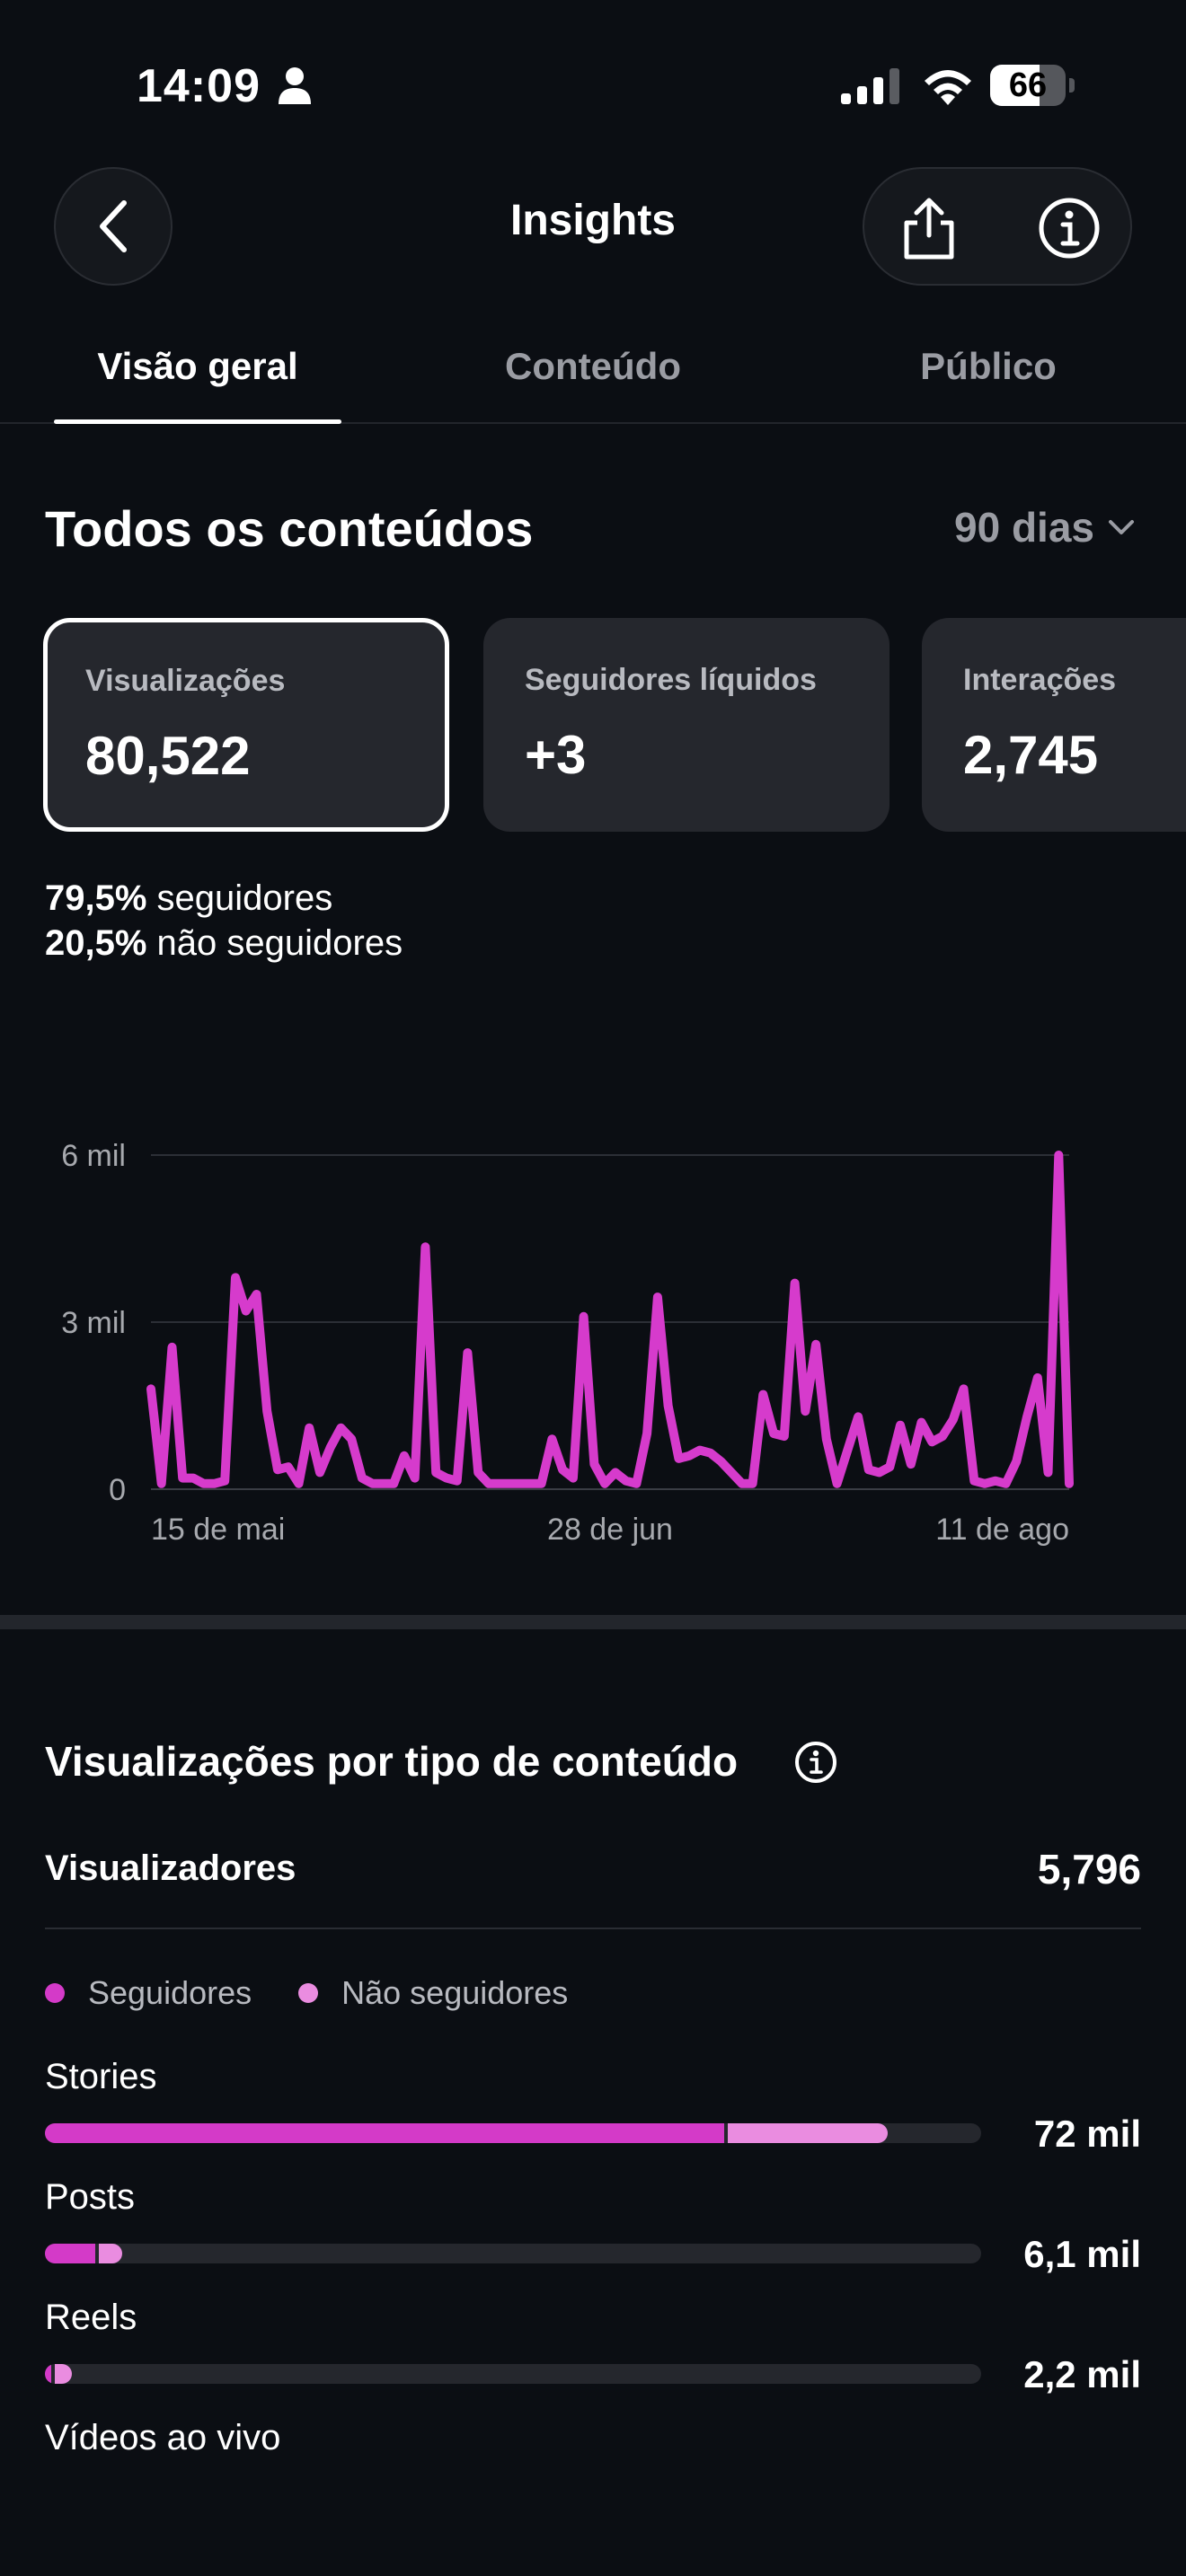 Image resolution: width=1186 pixels, height=2576 pixels. What do you see at coordinates (593, 1622) in the screenshot?
I see `section-divider` at bounding box center [593, 1622].